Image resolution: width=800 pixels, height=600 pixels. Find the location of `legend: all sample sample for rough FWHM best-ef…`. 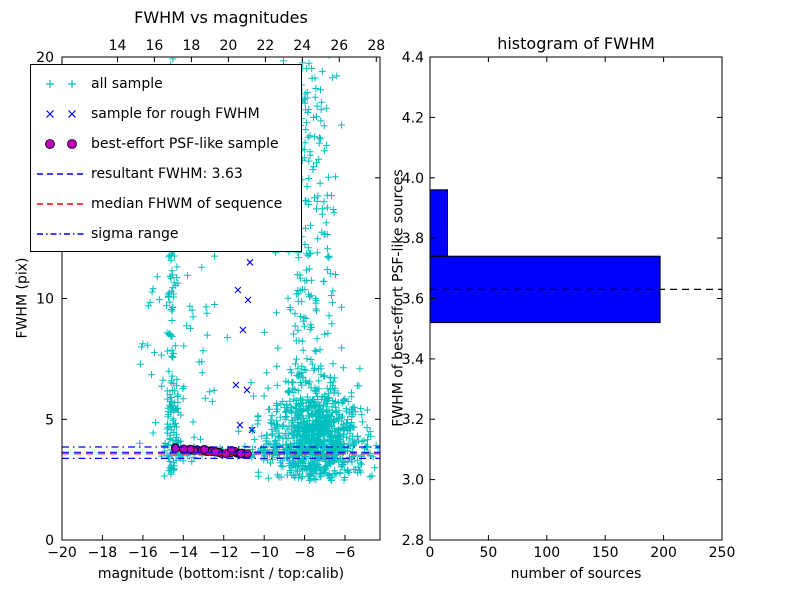

legend: all sample sample for rough FWHM best-ef… is located at coordinates (166, 158).